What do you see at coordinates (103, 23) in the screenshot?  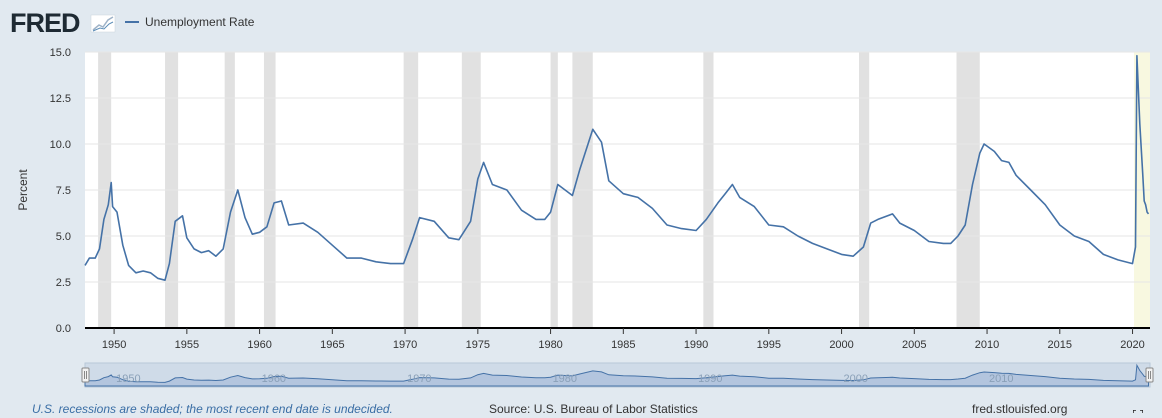 I see `fred-logo-graph-icon` at bounding box center [103, 23].